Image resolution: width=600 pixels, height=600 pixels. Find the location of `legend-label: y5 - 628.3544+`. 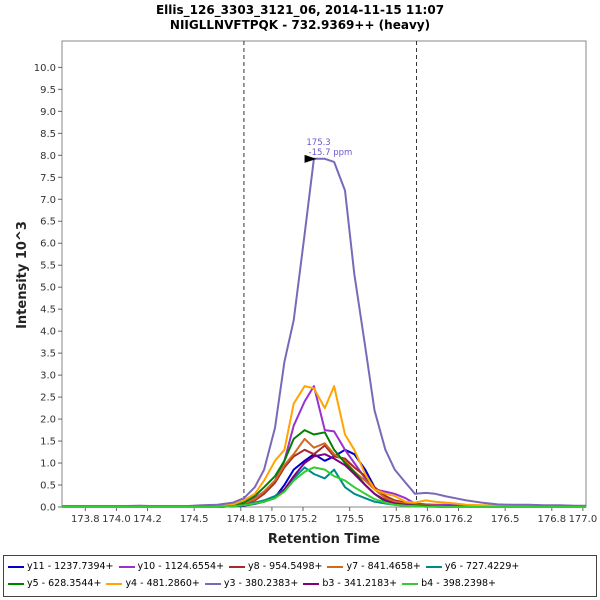

legend-label: y5 - 628.3544+ is located at coordinates (64, 583).